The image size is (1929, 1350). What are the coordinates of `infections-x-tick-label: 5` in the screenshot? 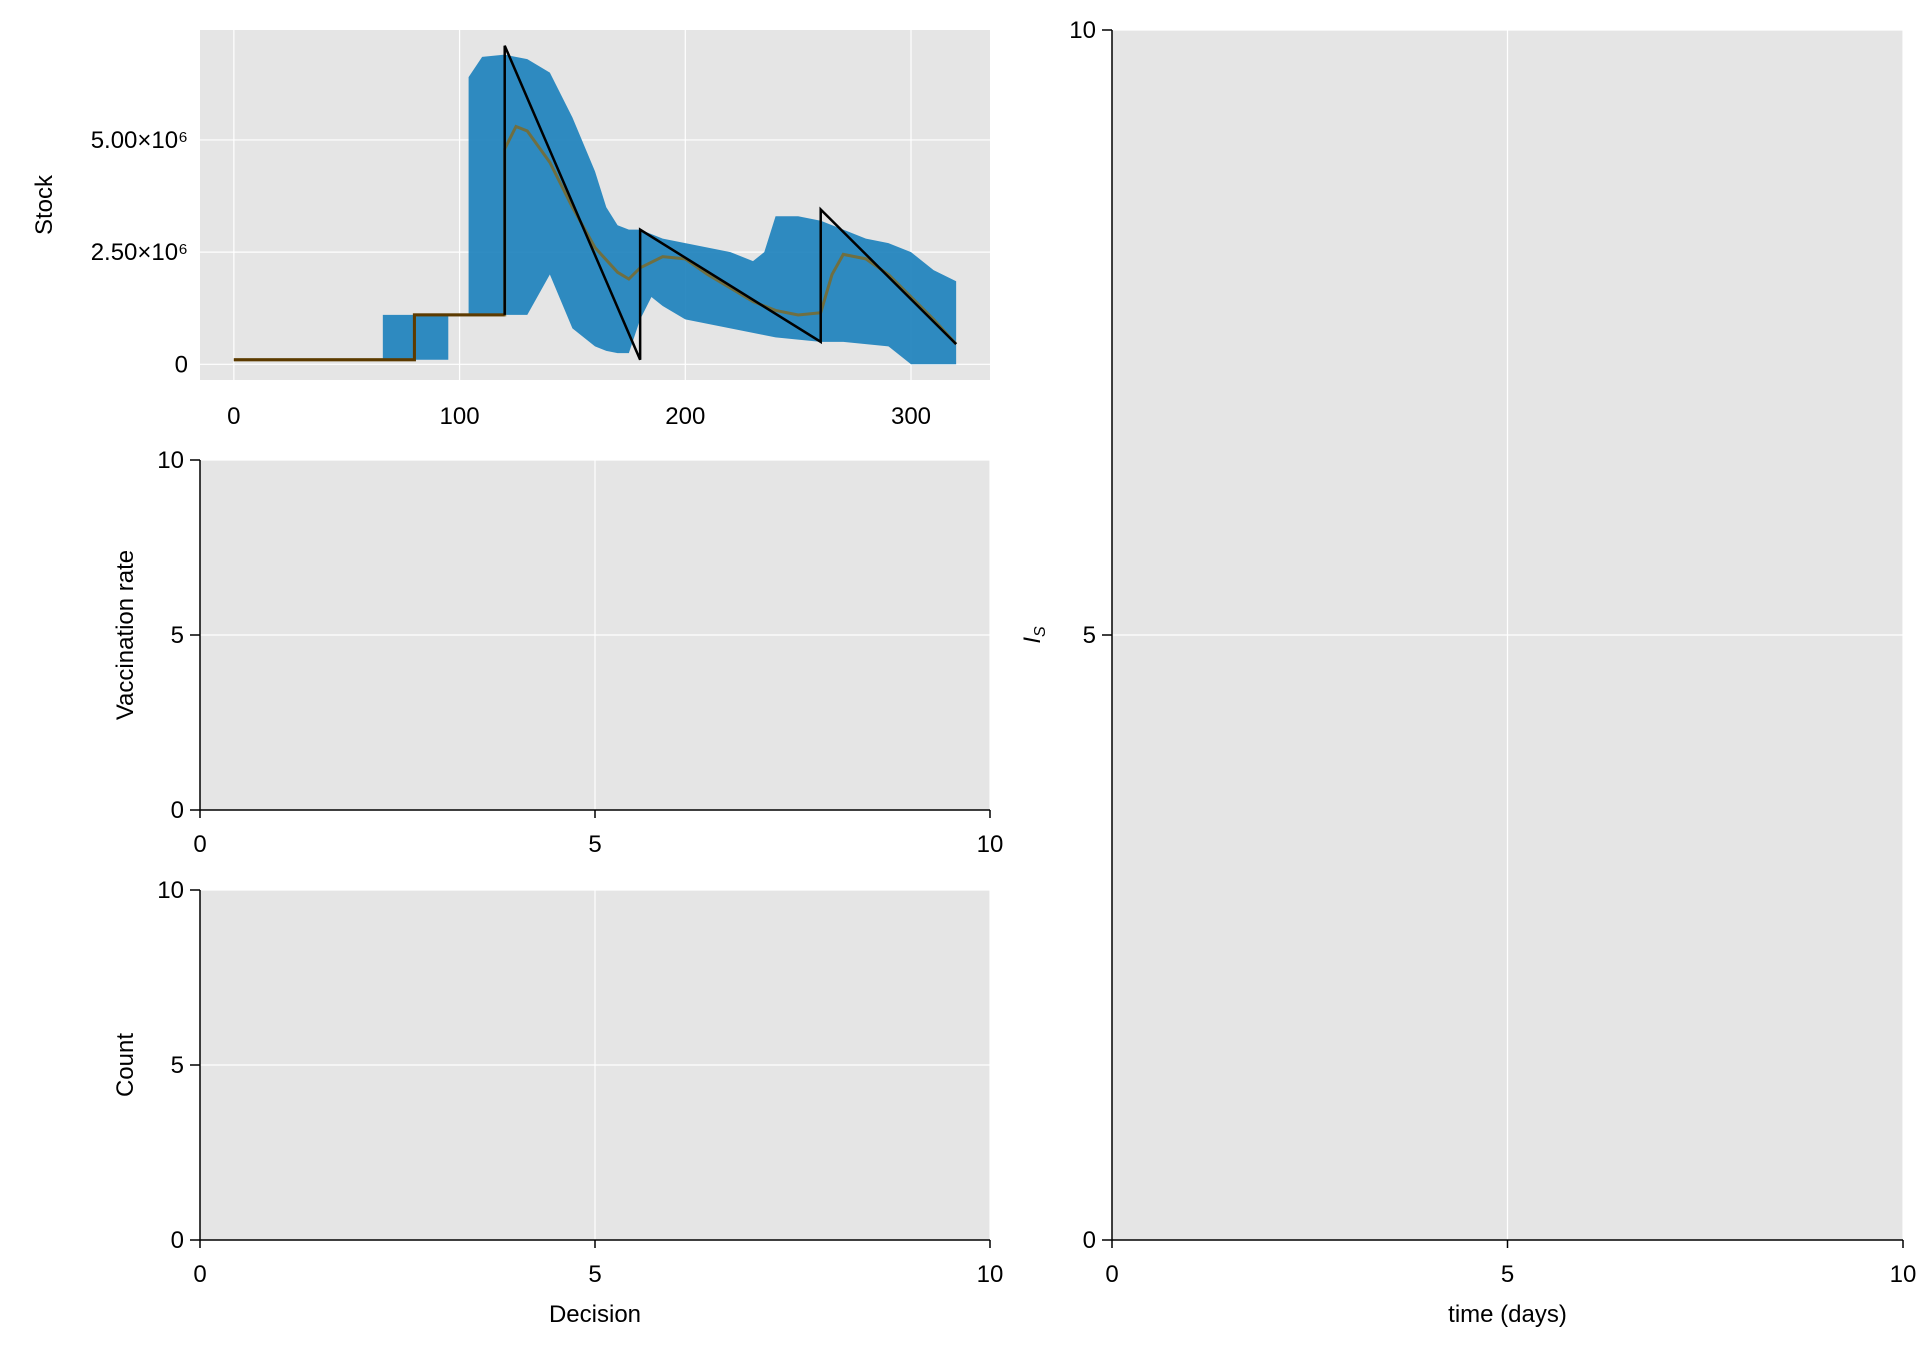 It's located at (1507, 1274).